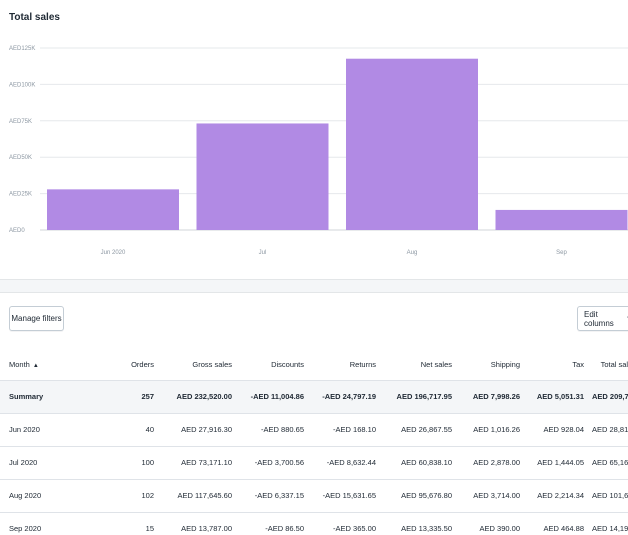 The width and height of the screenshot is (628, 535). Describe the element at coordinates (206, 429) in the screenshot. I see `table-cell: AED 27,916.30` at that location.